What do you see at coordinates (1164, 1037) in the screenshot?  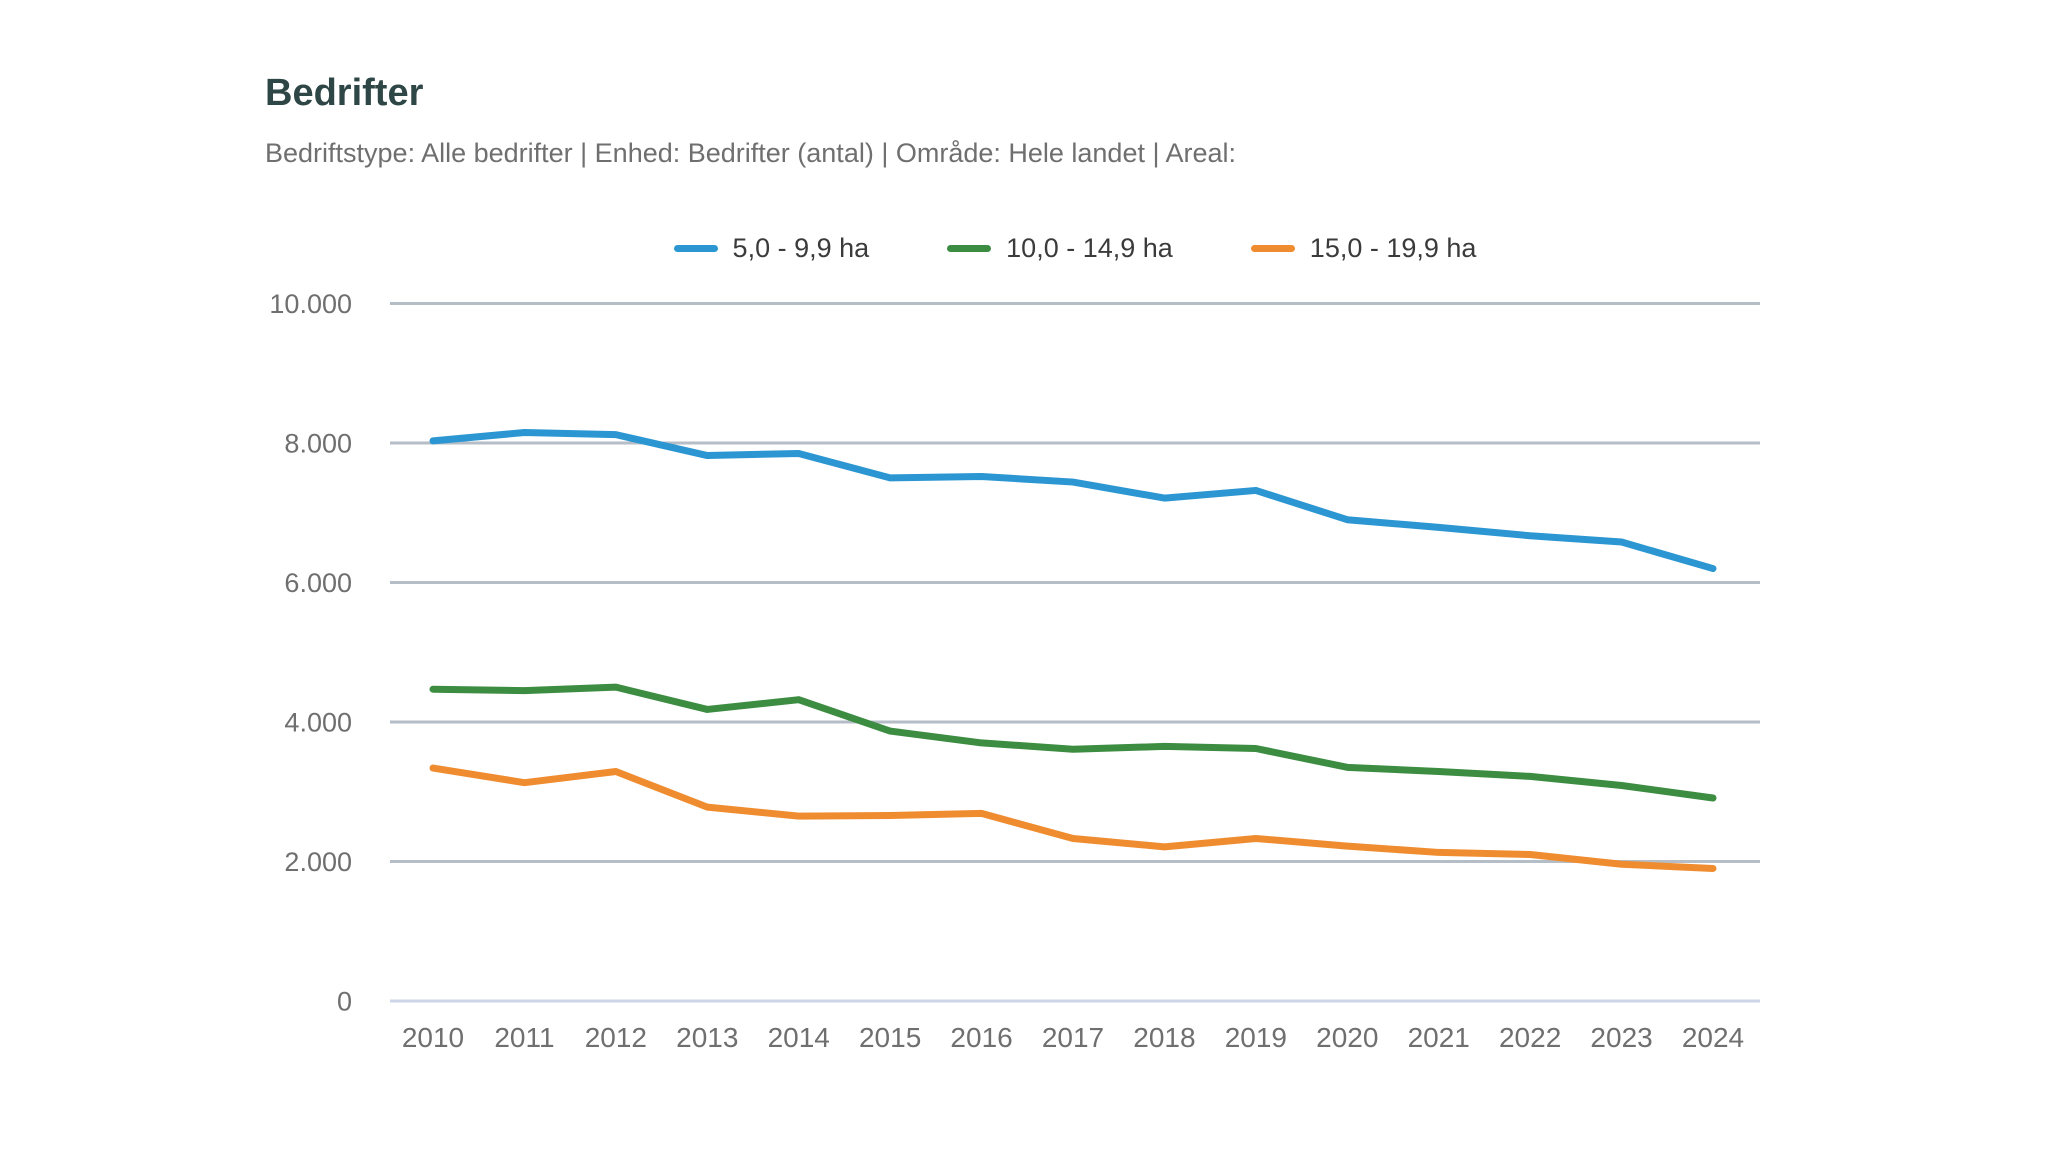 I see `x-tick-label: 2018` at bounding box center [1164, 1037].